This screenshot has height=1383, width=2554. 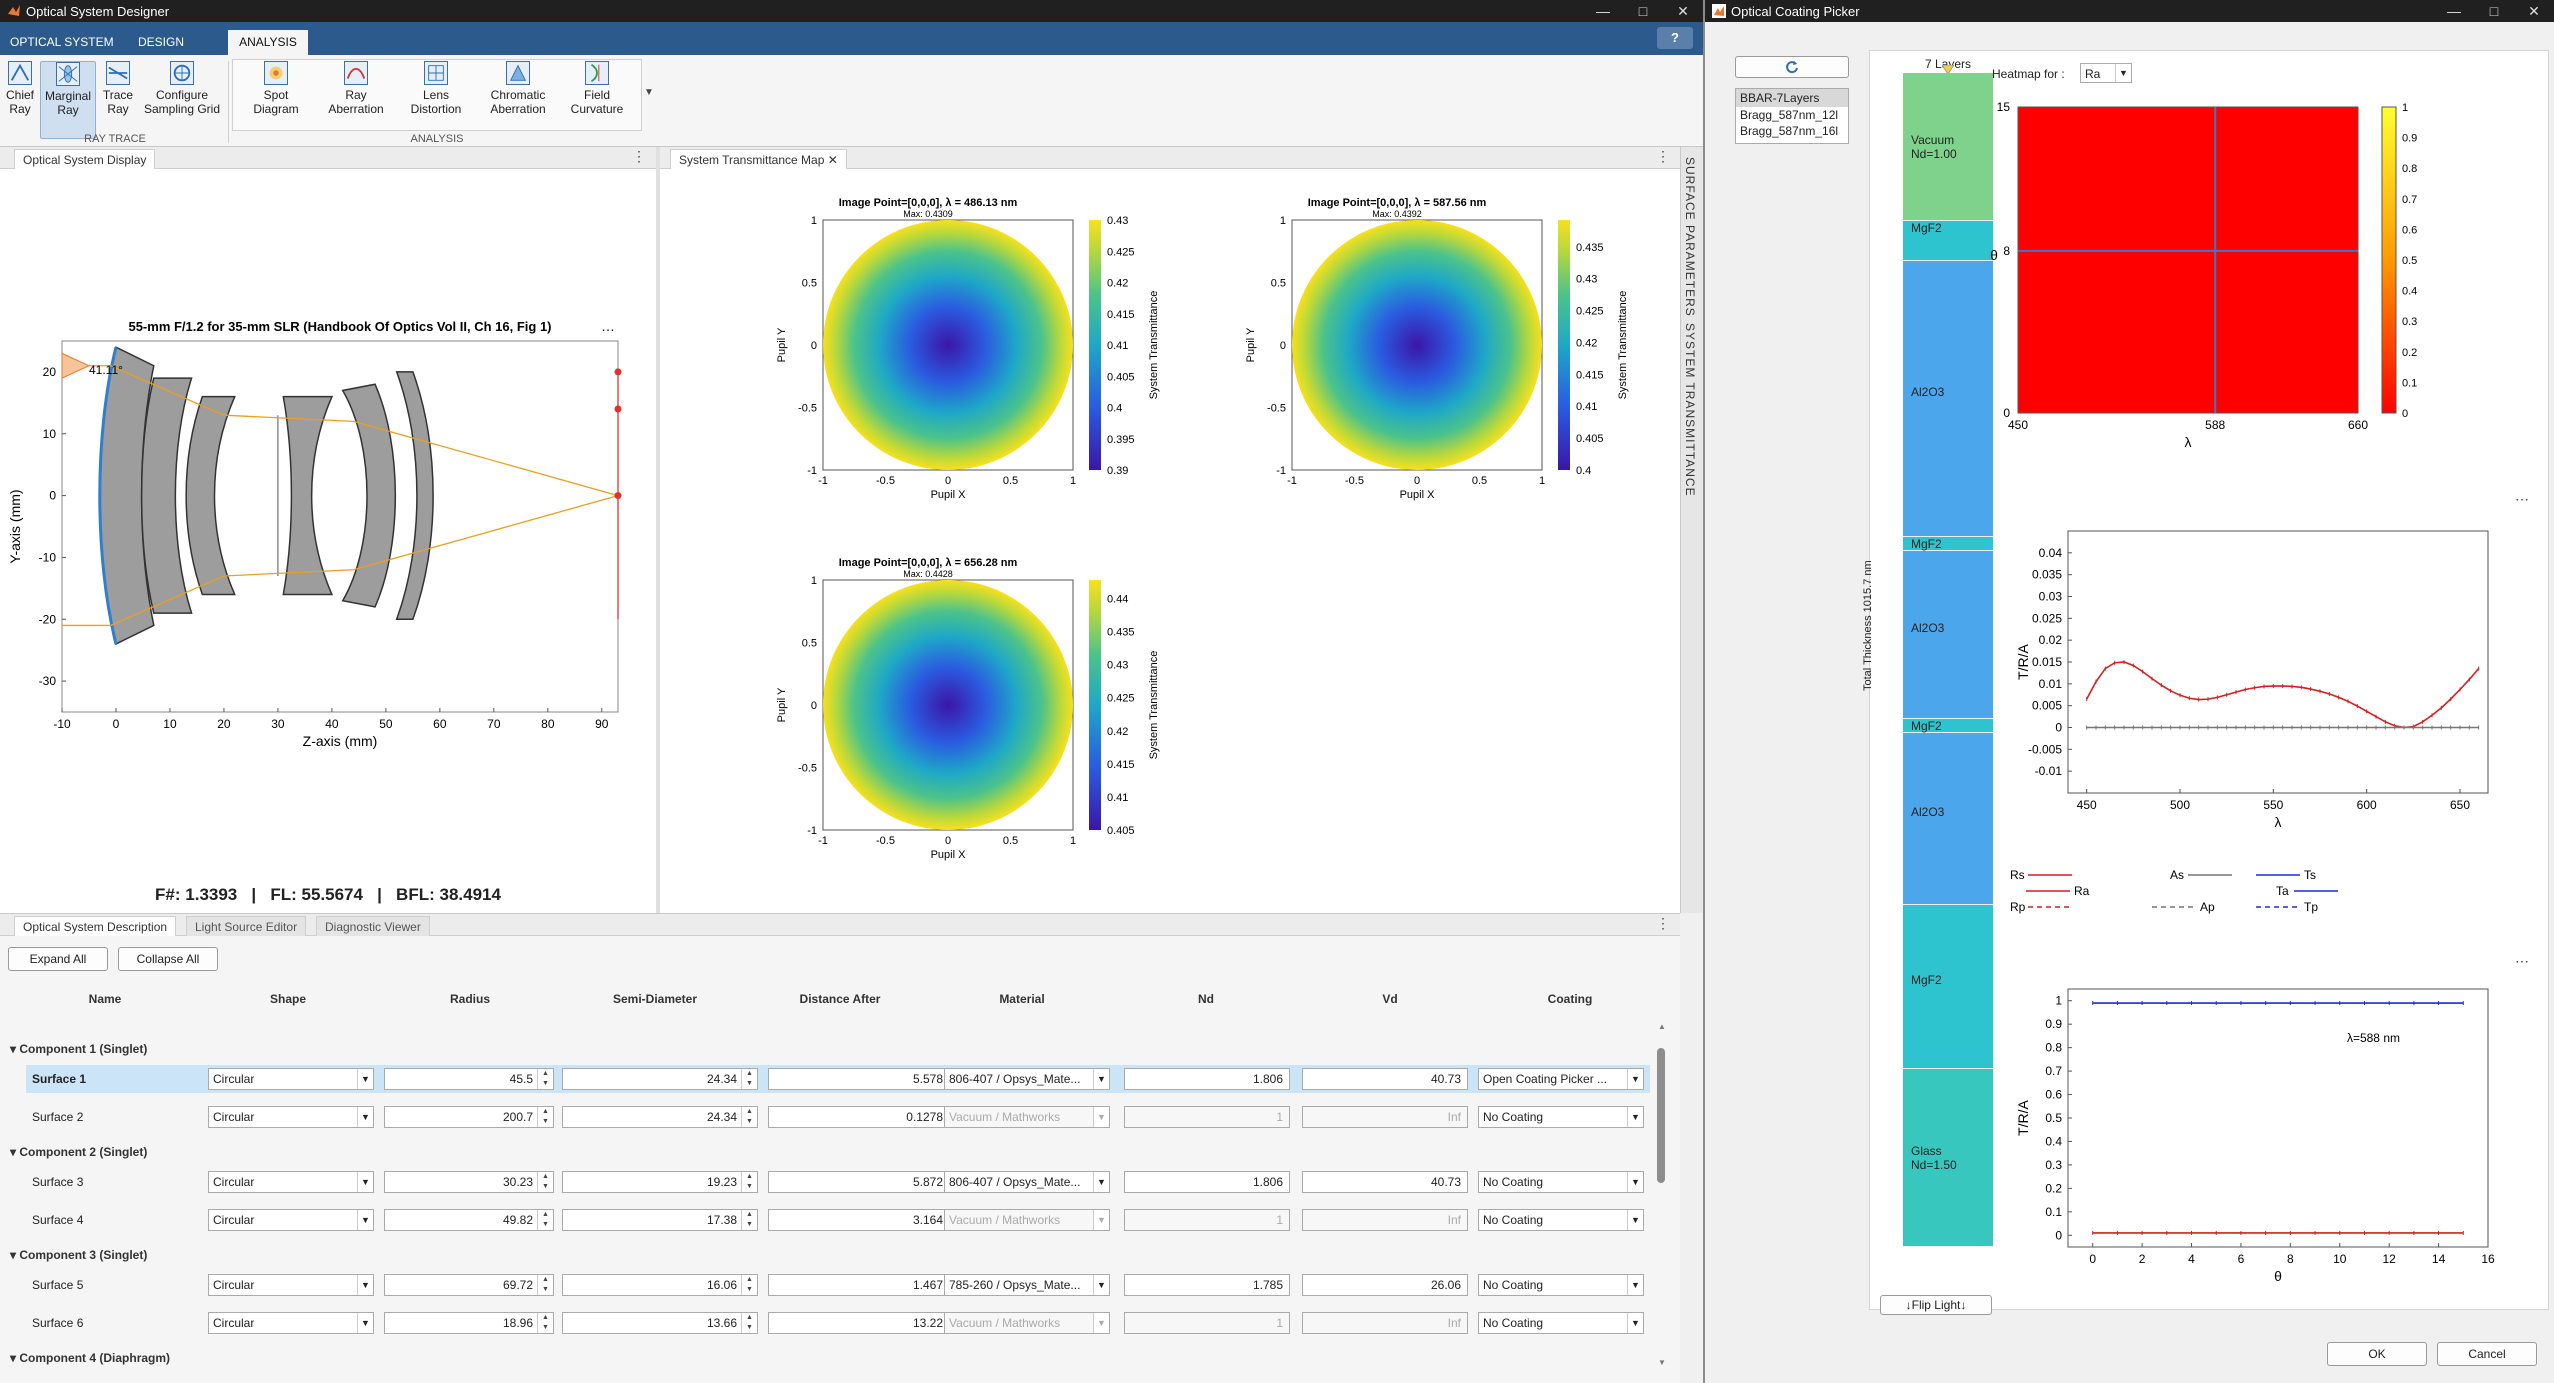 I want to click on scroll-up-icon: ▲, so click(x=1662, y=1026).